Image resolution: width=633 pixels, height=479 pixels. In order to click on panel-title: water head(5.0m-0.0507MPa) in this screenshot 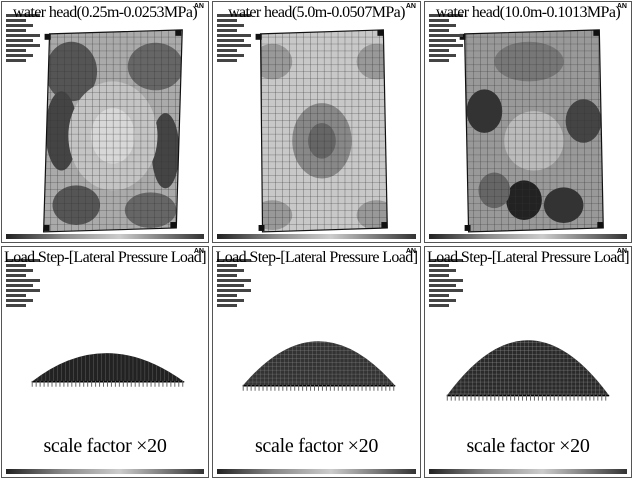, I will do `click(316, 12)`.